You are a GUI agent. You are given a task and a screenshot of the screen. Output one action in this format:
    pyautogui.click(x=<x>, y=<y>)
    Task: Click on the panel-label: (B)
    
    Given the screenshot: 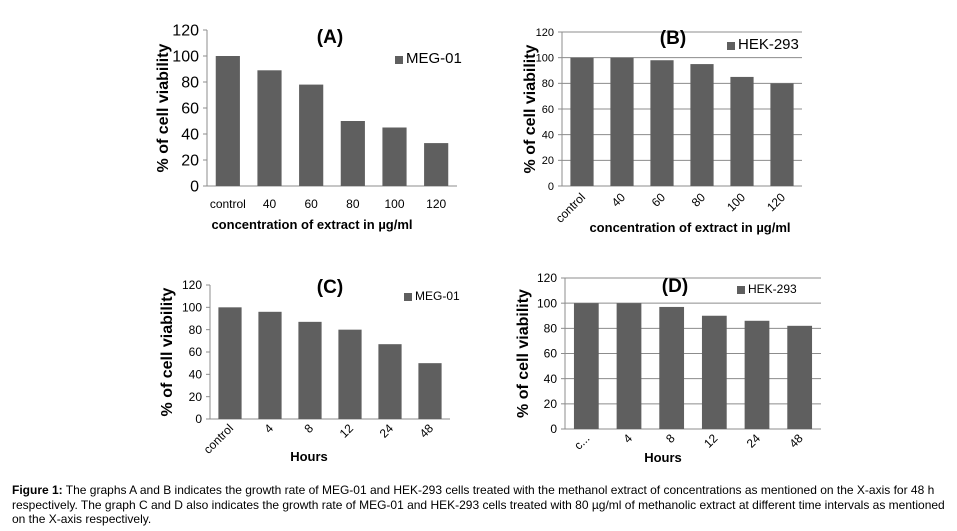 What is the action you would take?
    pyautogui.click(x=673, y=38)
    